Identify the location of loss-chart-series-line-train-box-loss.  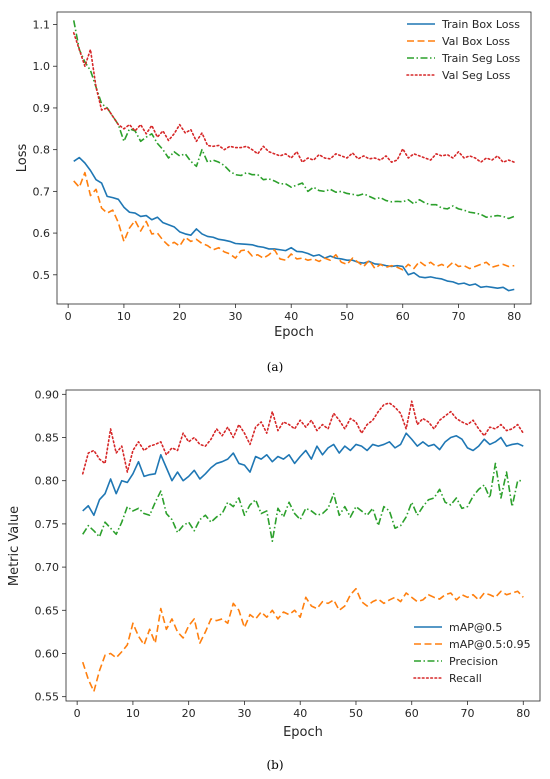
(294, 224).